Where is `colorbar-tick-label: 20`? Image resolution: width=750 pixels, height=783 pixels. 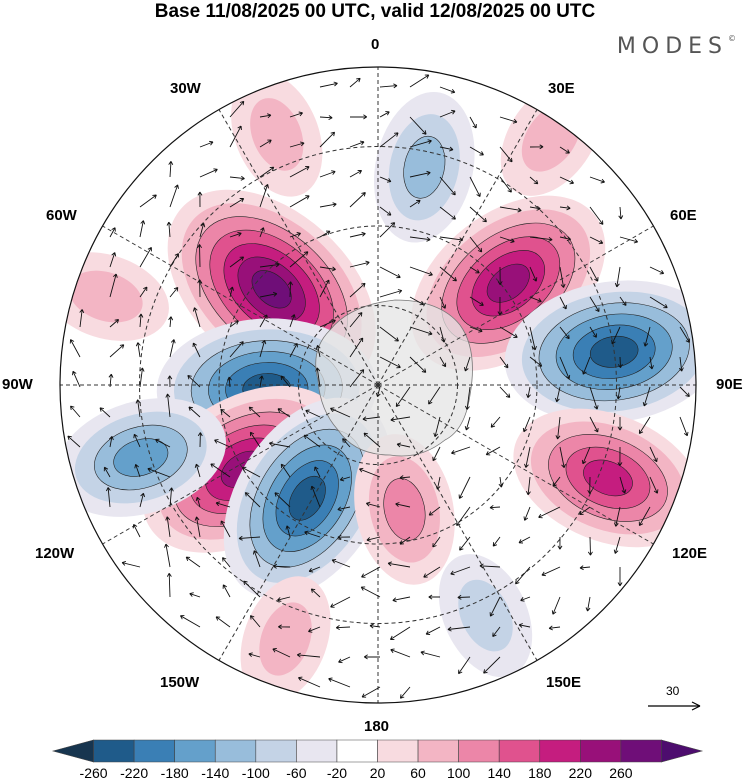 colorbar-tick-label: 20 is located at coordinates (377, 773).